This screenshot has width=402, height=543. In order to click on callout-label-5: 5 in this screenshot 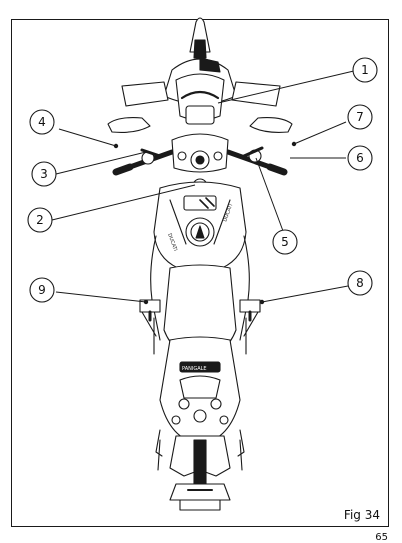, I will do `click(285, 242)`.